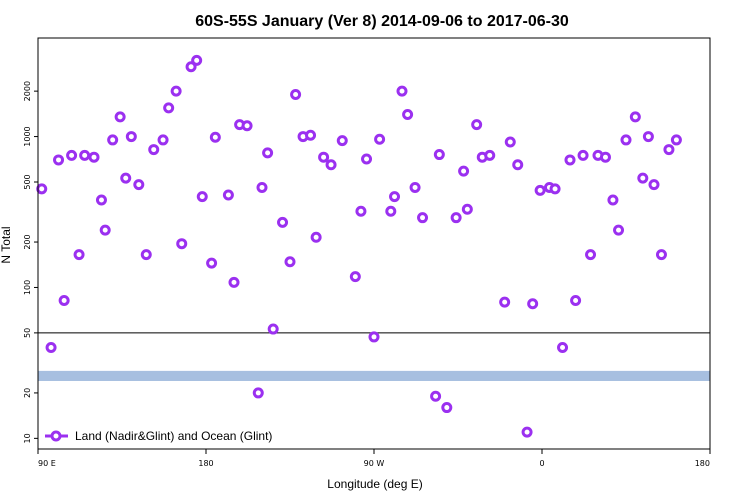 The width and height of the screenshot is (750, 500). What do you see at coordinates (173, 436) in the screenshot?
I see `legend-label: Land (Nadir&Glint) and Ocean (Glint)` at bounding box center [173, 436].